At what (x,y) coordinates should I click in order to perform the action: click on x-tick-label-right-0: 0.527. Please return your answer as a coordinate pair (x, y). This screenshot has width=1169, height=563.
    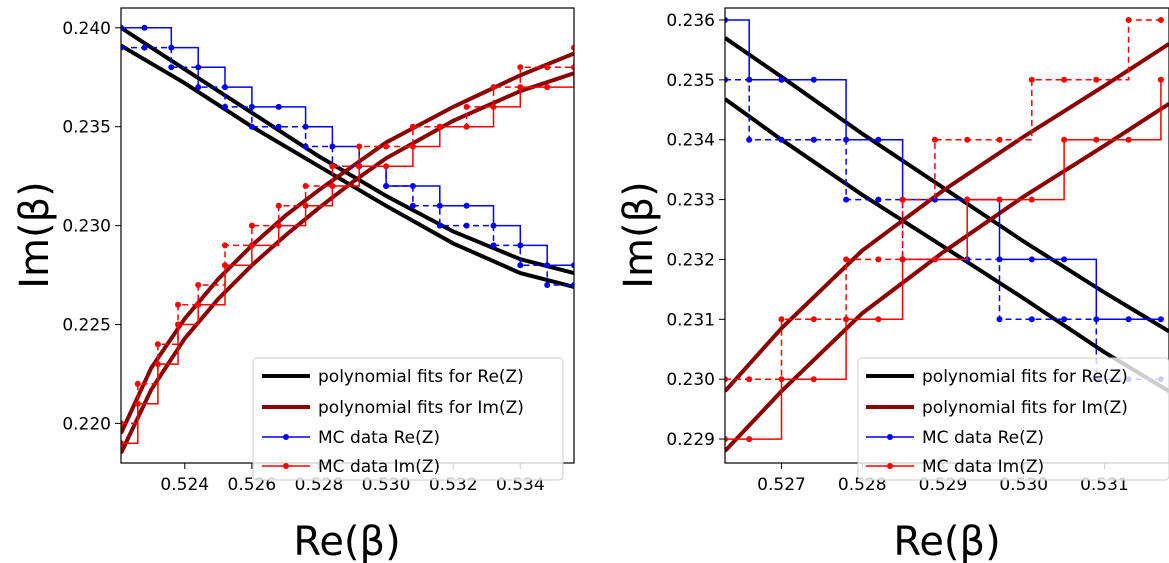
    Looking at the image, I should click on (781, 485).